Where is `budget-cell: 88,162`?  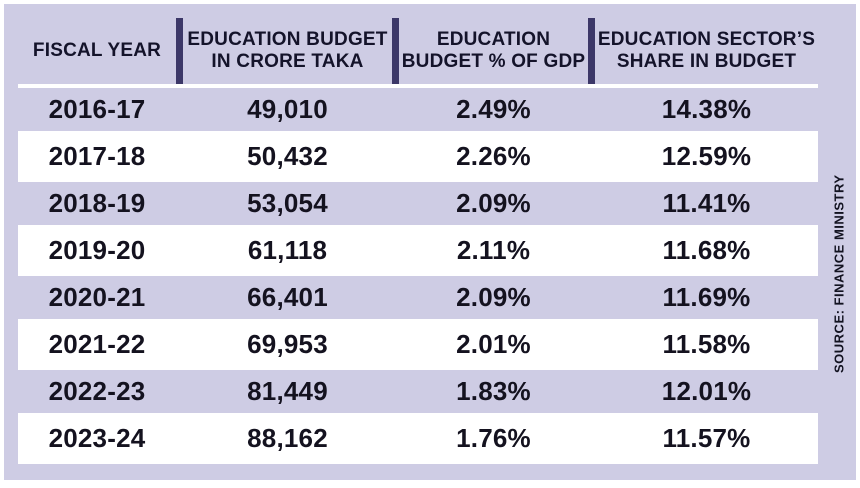
budget-cell: 88,162 is located at coordinates (287, 438).